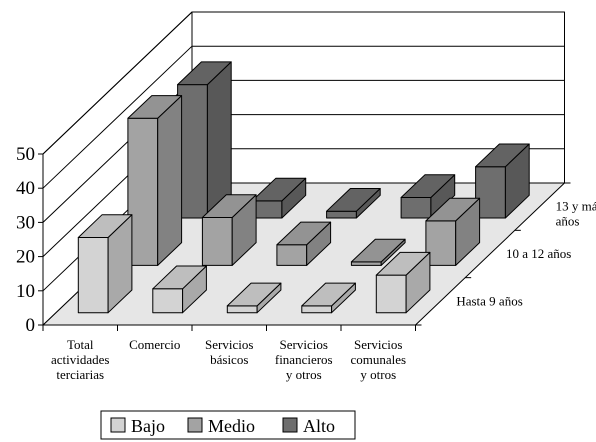  I want to click on category-label: Comercio, so click(154, 344).